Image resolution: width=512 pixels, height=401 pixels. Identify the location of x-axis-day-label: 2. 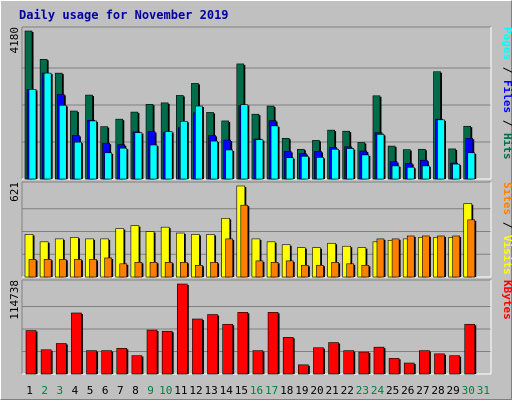
(44, 390).